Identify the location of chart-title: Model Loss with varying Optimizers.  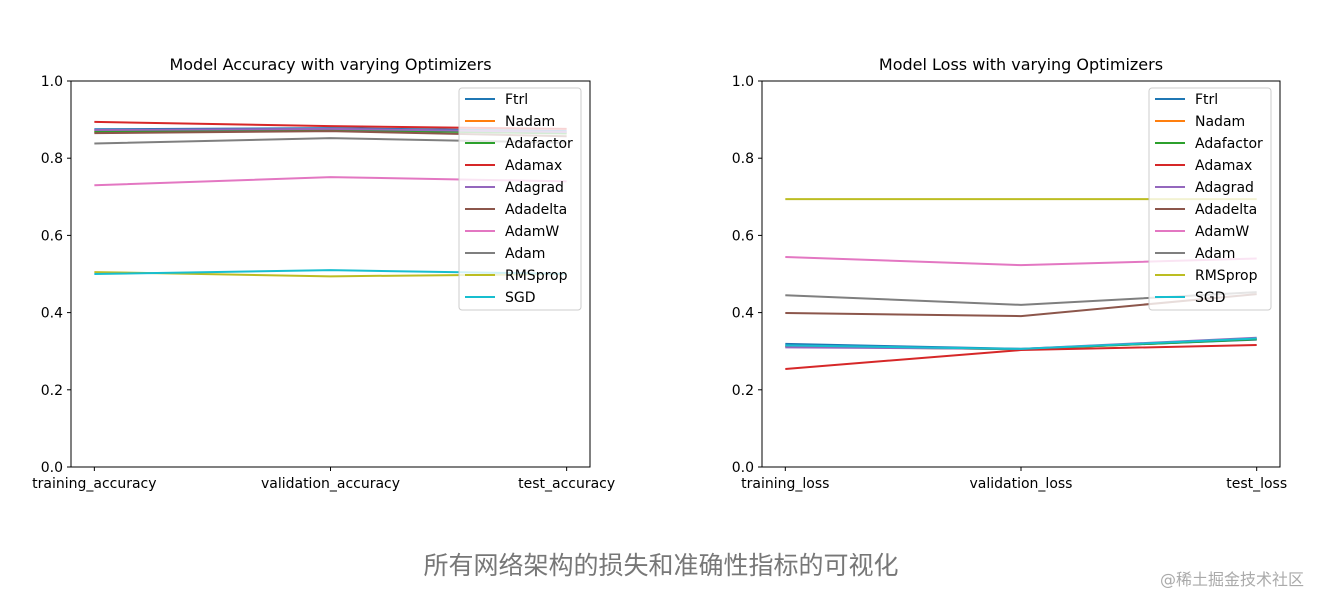
(1021, 64).